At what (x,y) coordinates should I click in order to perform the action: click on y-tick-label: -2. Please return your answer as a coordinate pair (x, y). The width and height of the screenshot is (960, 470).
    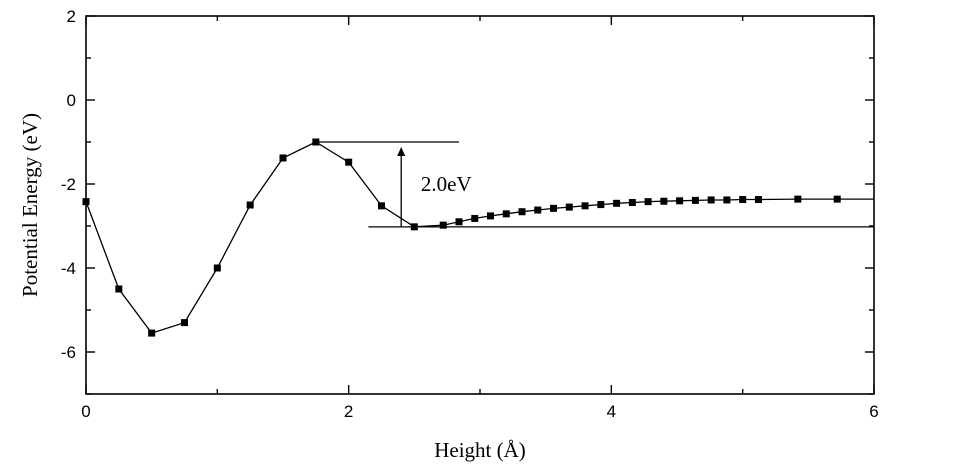
    Looking at the image, I should click on (68, 184).